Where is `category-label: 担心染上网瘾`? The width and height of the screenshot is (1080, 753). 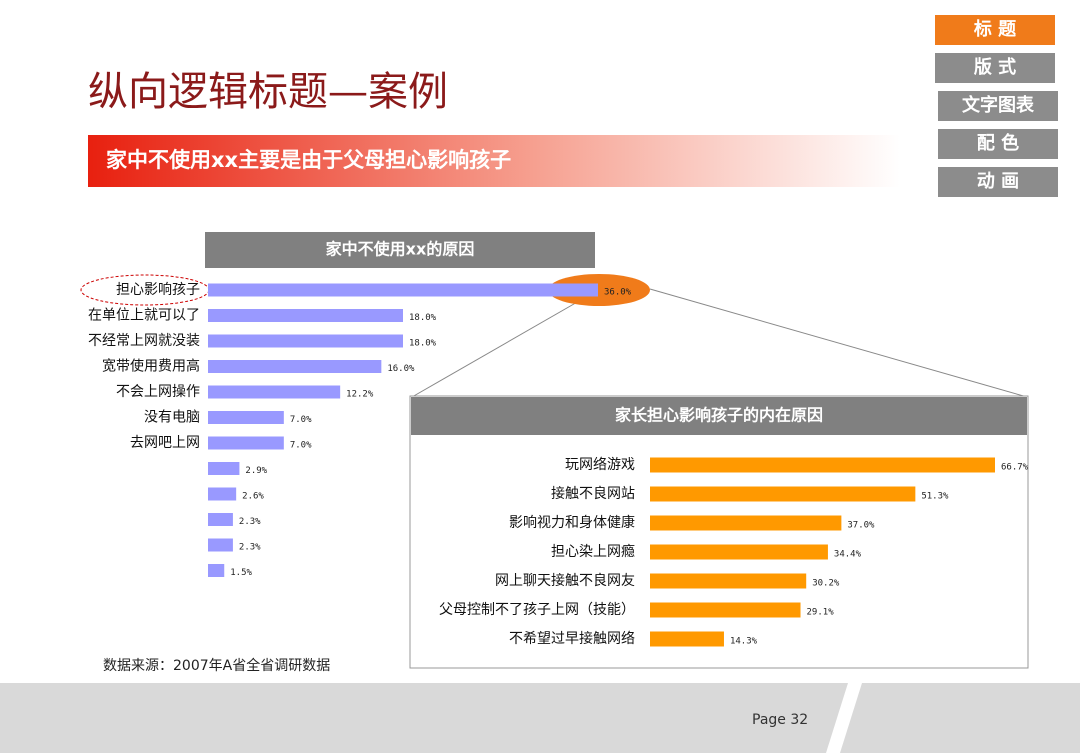 category-label: 担心染上网瘾 is located at coordinates (593, 551).